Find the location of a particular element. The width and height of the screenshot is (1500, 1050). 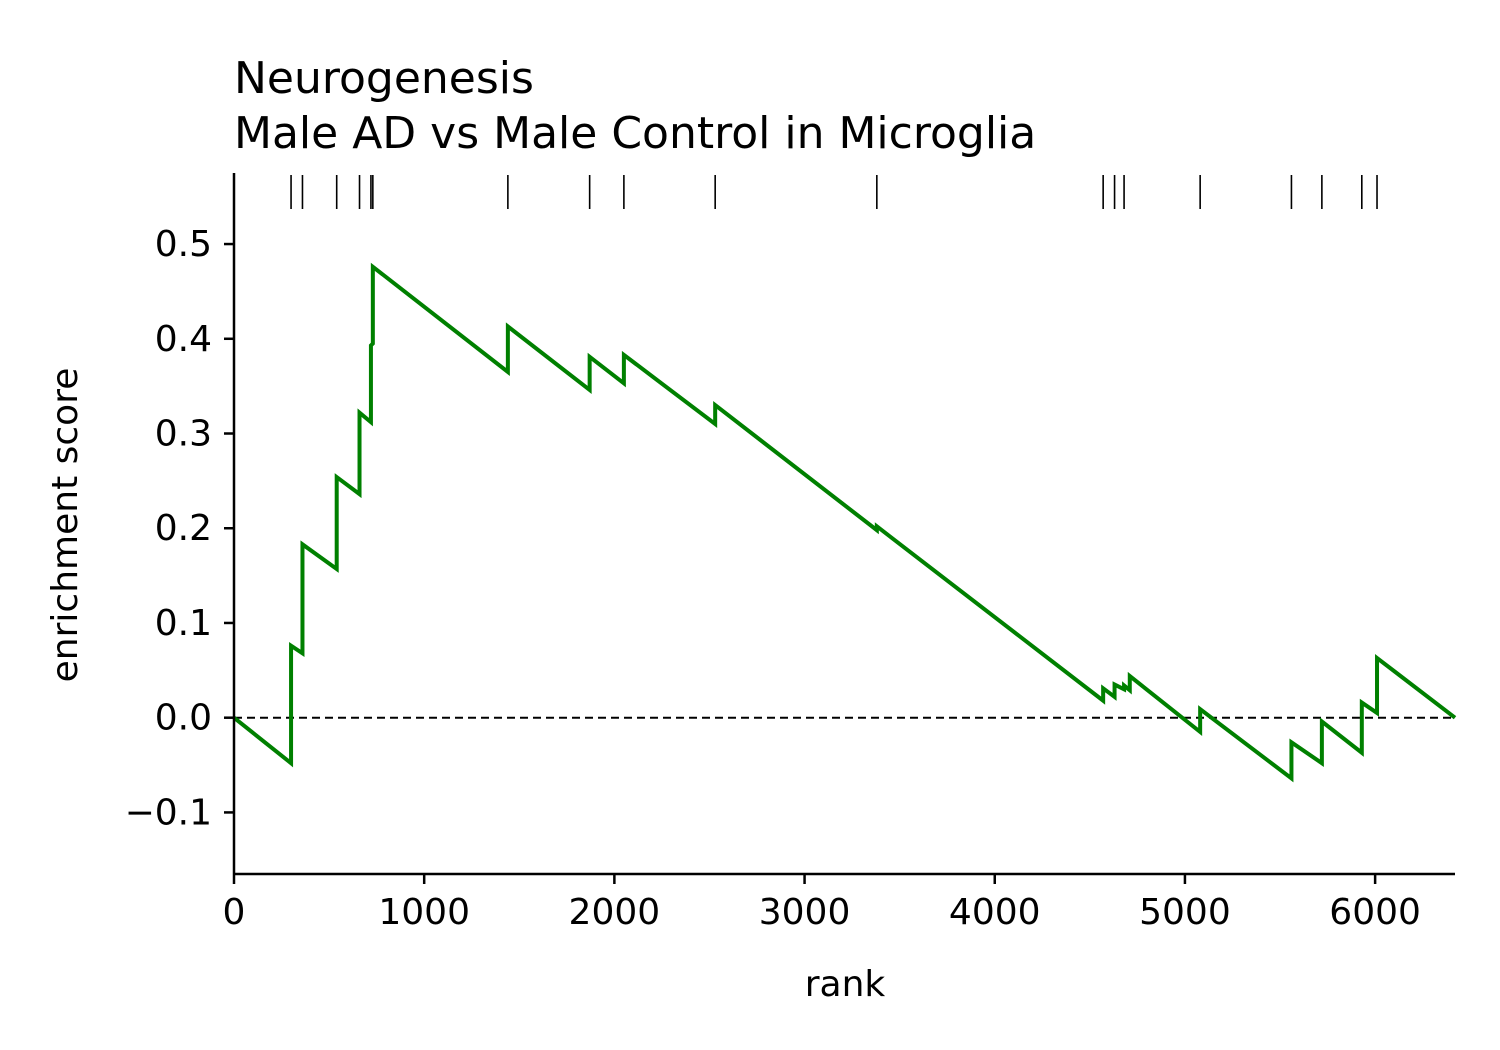

x-tick-label: 5000 is located at coordinates (1185, 912).